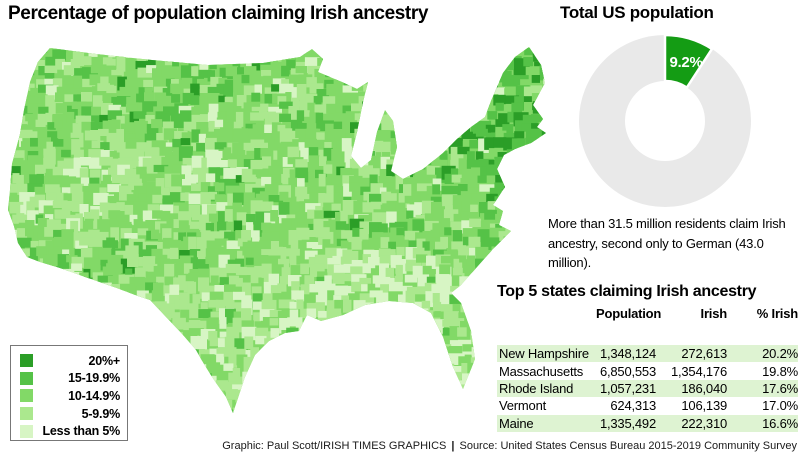  Describe the element at coordinates (627, 423) in the screenshot. I see `cell-population: 1,335,492` at that location.